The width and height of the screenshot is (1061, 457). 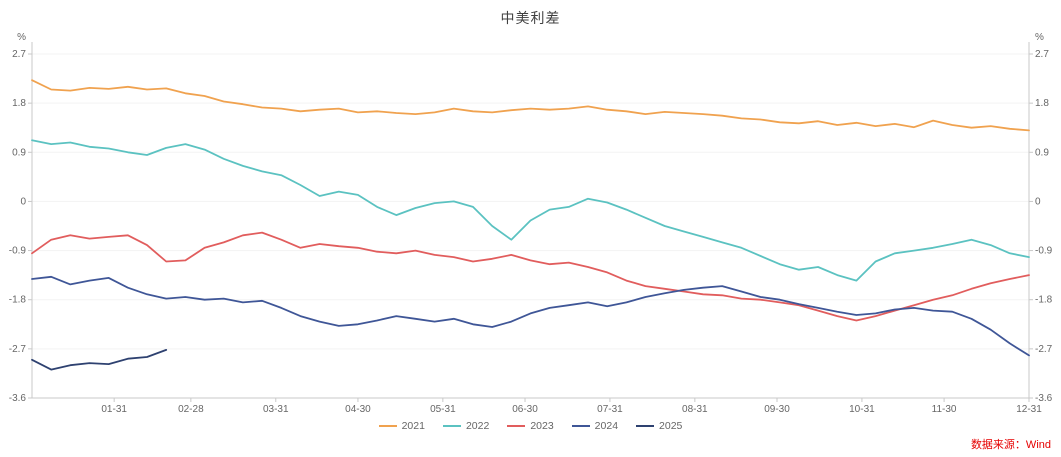 I want to click on y-tick-label-right: -2.7, so click(x=1044, y=349).